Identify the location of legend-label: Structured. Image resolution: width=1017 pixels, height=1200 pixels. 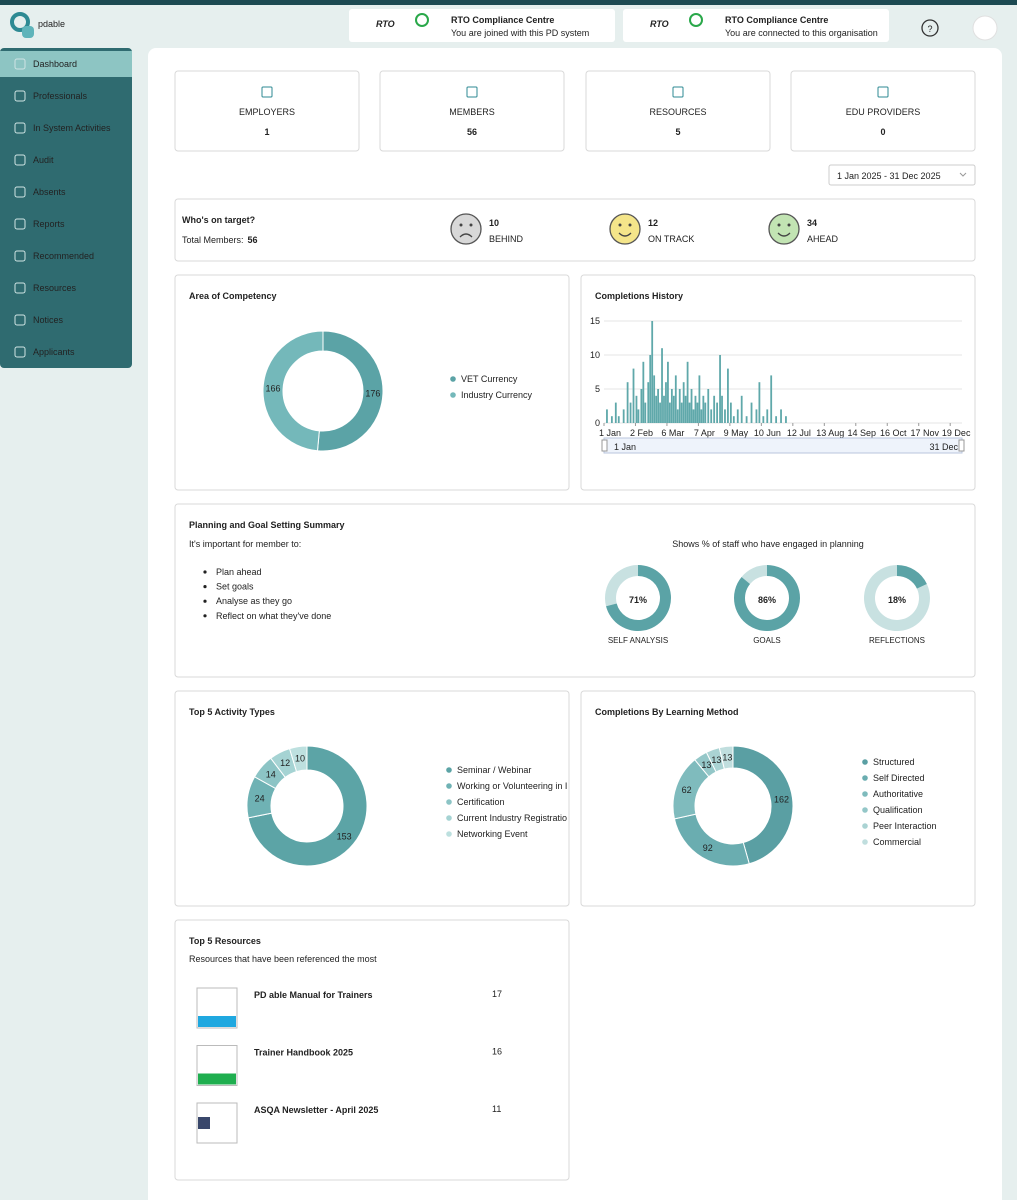
(894, 762).